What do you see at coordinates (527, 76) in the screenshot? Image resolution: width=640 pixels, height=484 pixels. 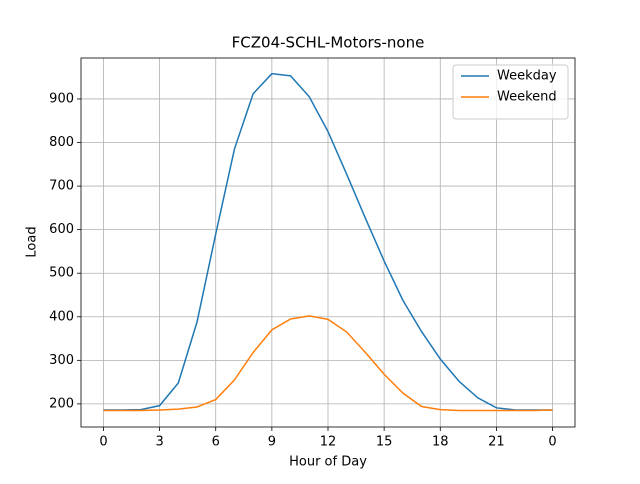 I see `legend-label: Weekday` at bounding box center [527, 76].